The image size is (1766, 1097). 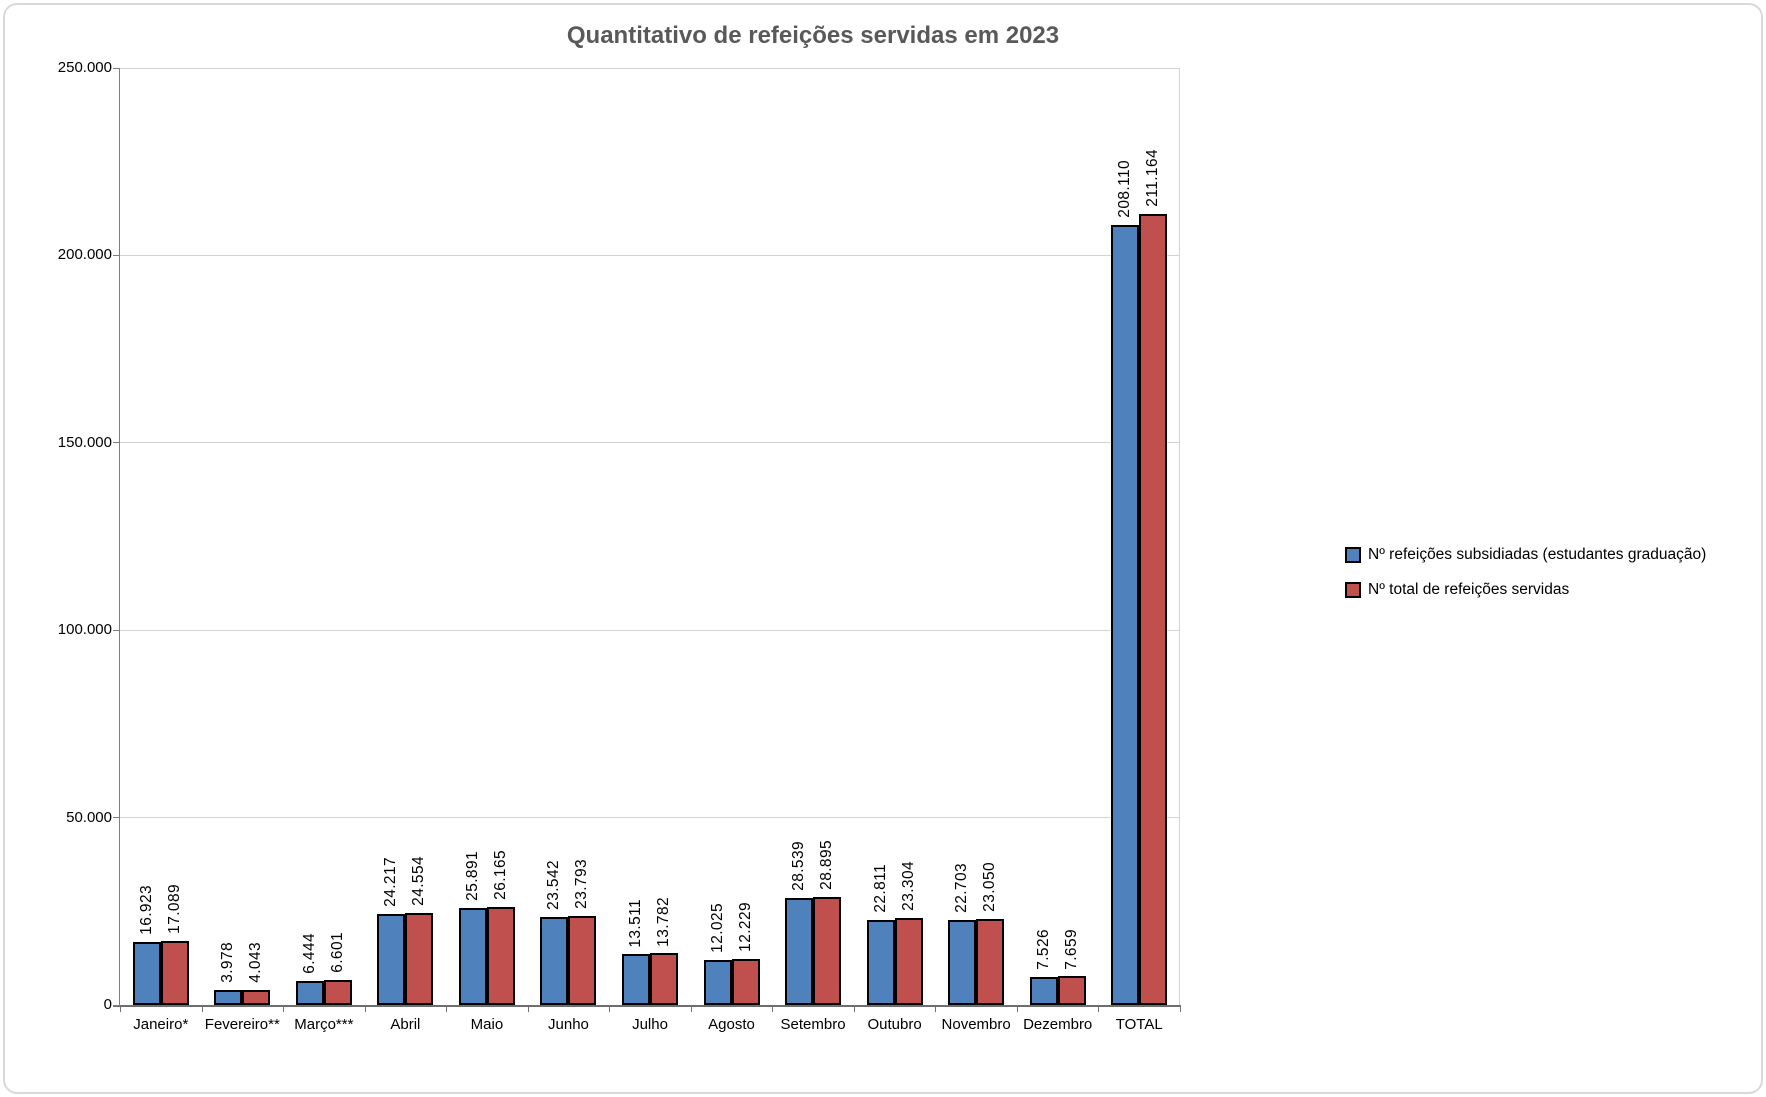 What do you see at coordinates (146, 909) in the screenshot?
I see `data-label: 16.923` at bounding box center [146, 909].